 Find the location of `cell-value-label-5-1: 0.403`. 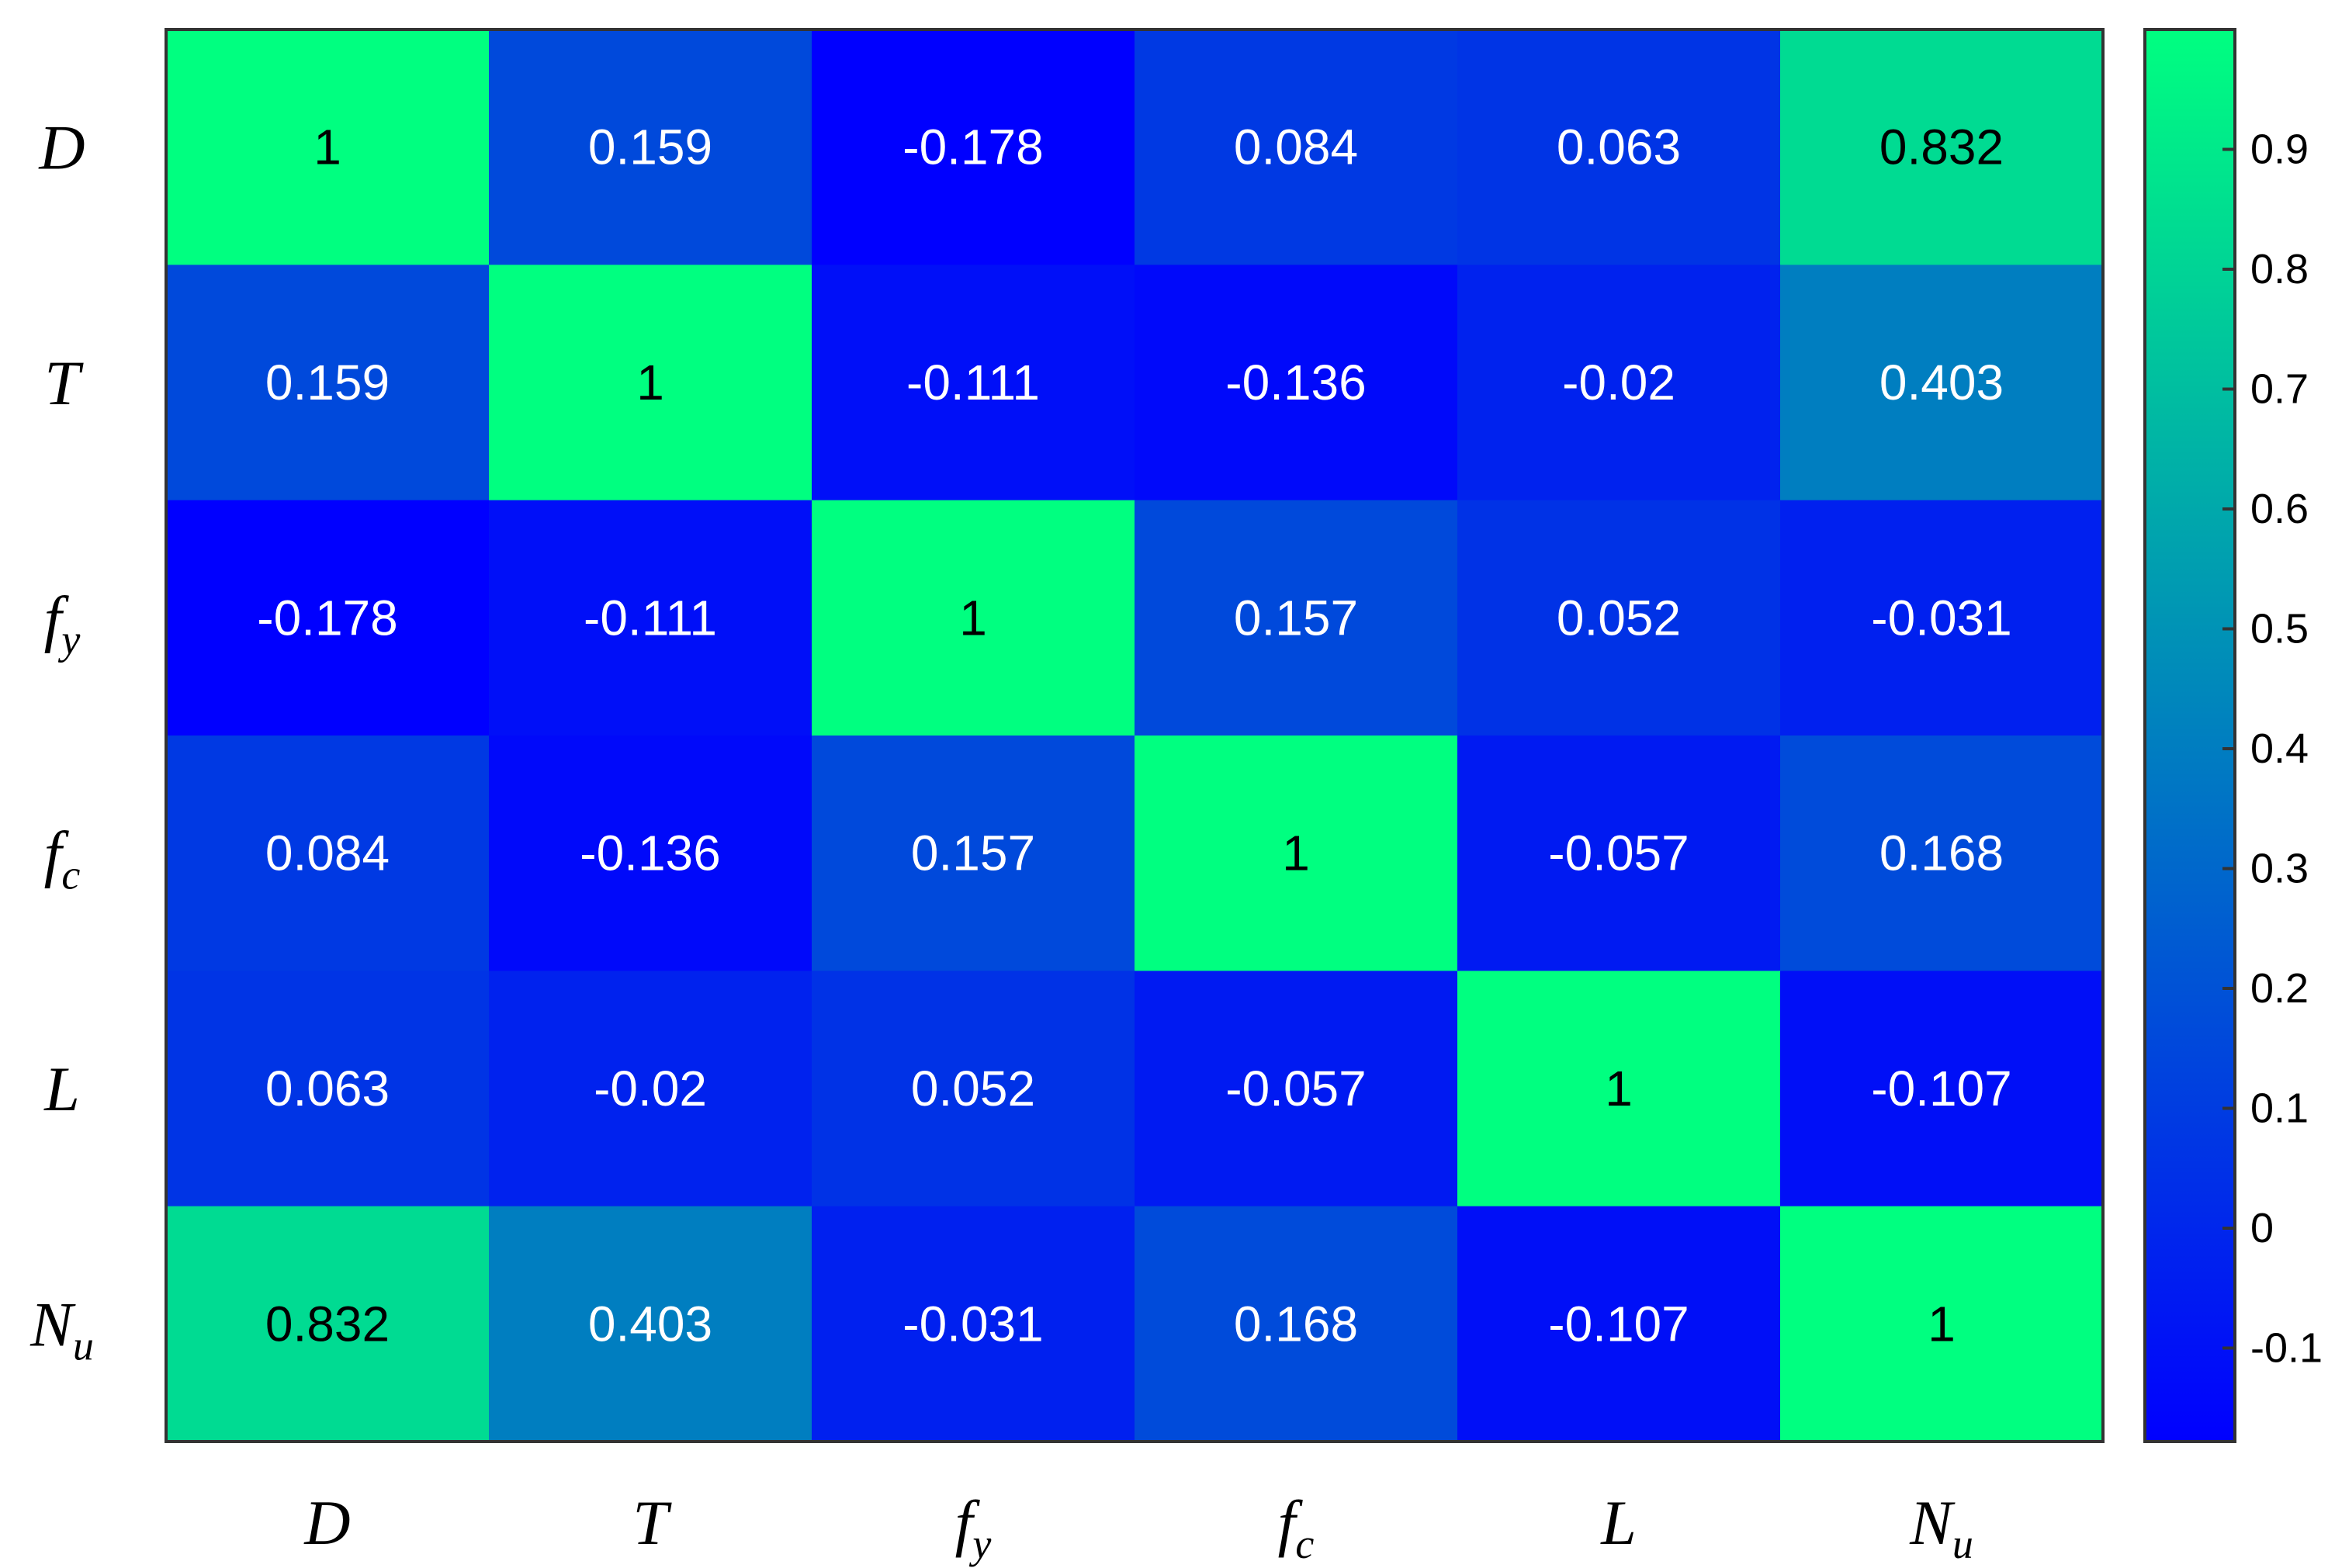

cell-value-label-5-1: 0.403 is located at coordinates (650, 1324).